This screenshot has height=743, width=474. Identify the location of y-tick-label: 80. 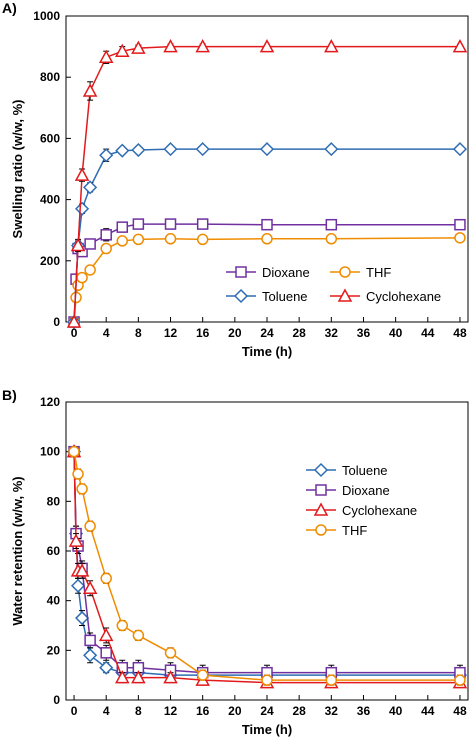
(54, 501).